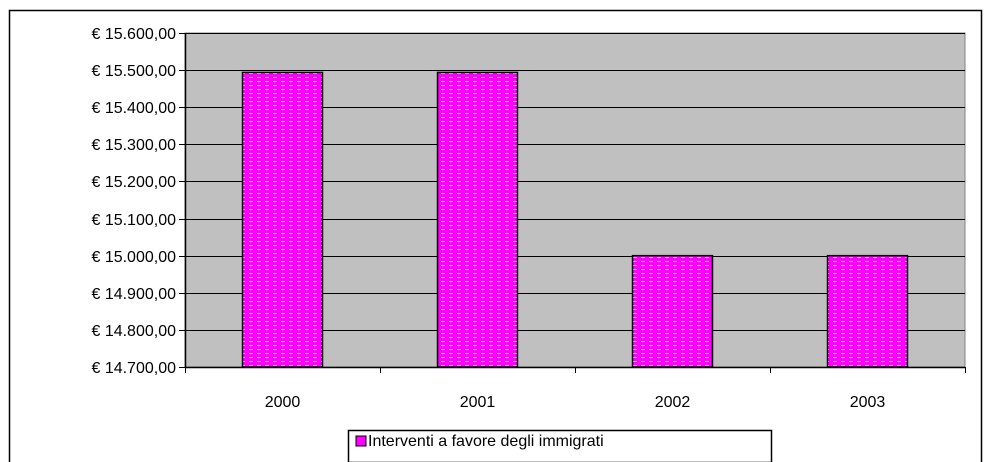  I want to click on y-tick-label: € 14.800,00, so click(133, 331).